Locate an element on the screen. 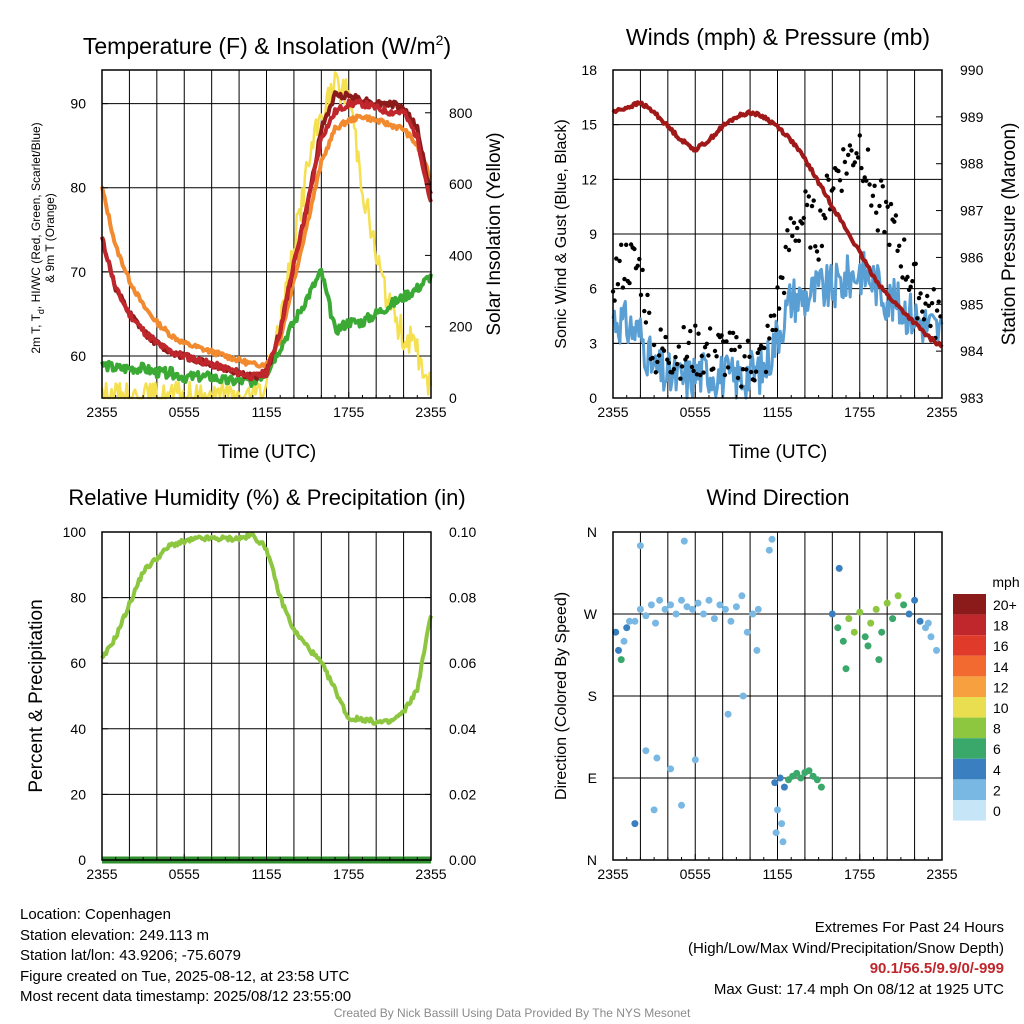 The image size is (1024, 1024). y2-tick-label: 0.02 is located at coordinates (462, 794).